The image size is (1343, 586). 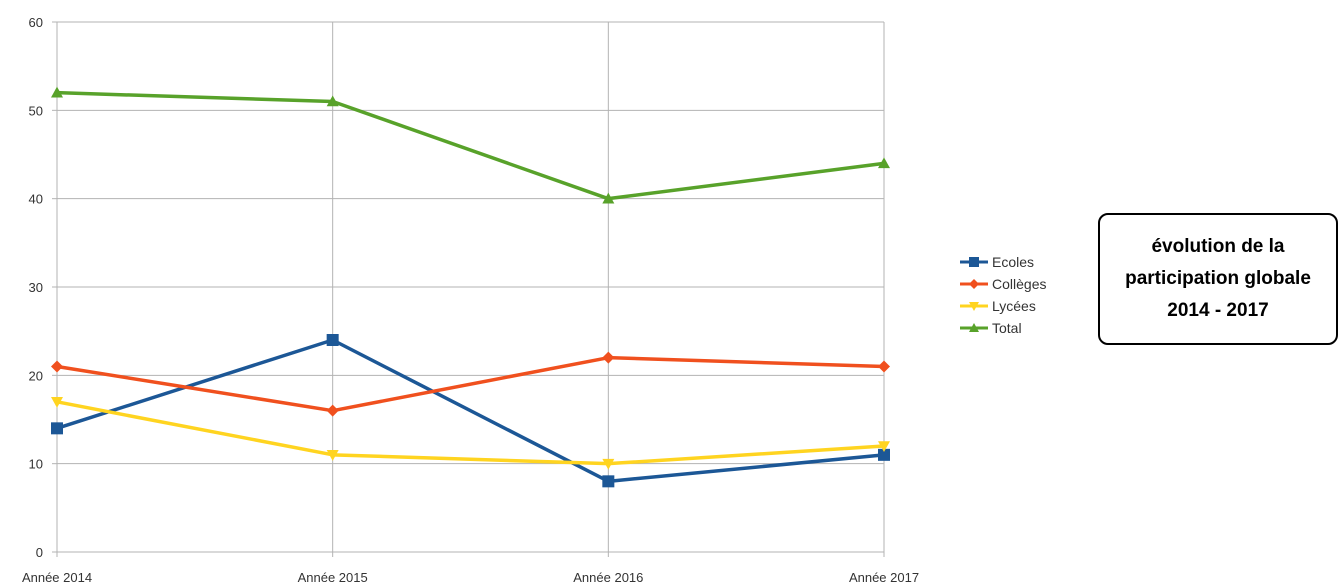 I want to click on x-tick-label: Année 2016, so click(x=608, y=577).